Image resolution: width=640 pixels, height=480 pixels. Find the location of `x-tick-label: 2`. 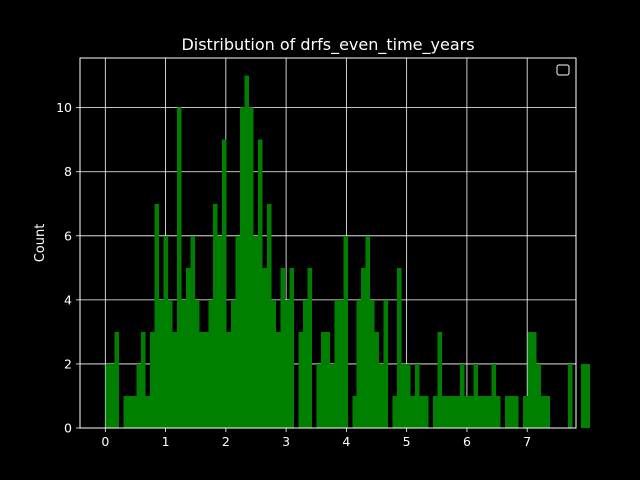

x-tick-label: 2 is located at coordinates (226, 441).